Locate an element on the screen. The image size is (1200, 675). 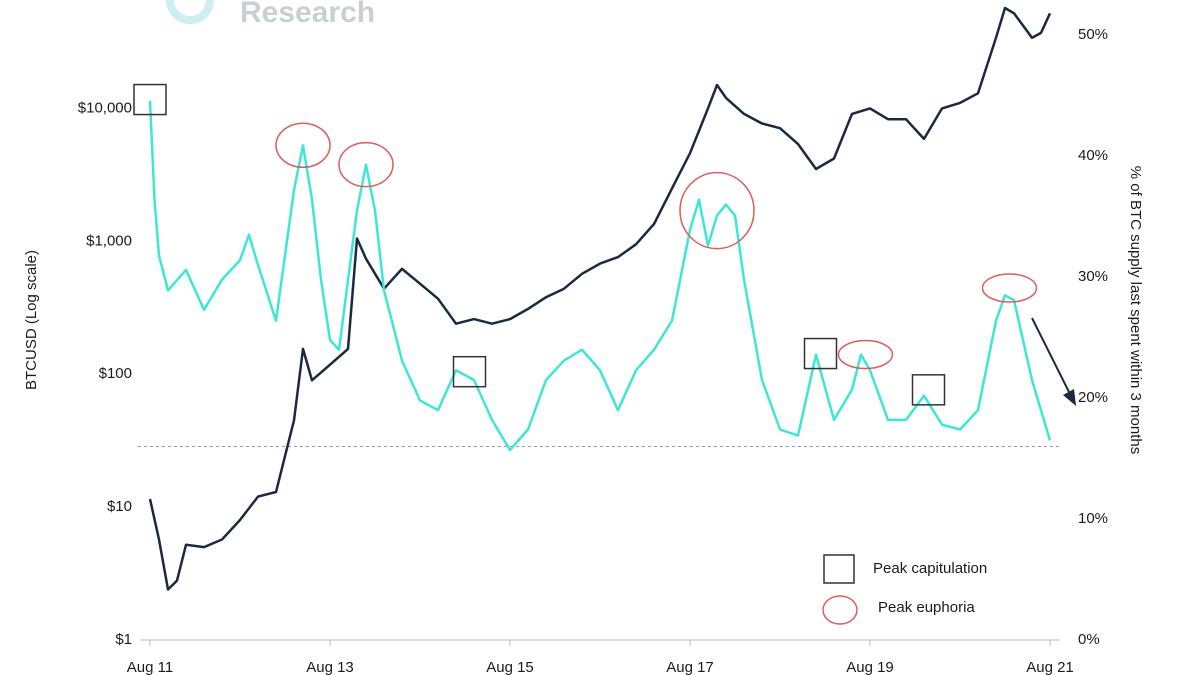
y2-tick-label: 40% is located at coordinates (1093, 155).